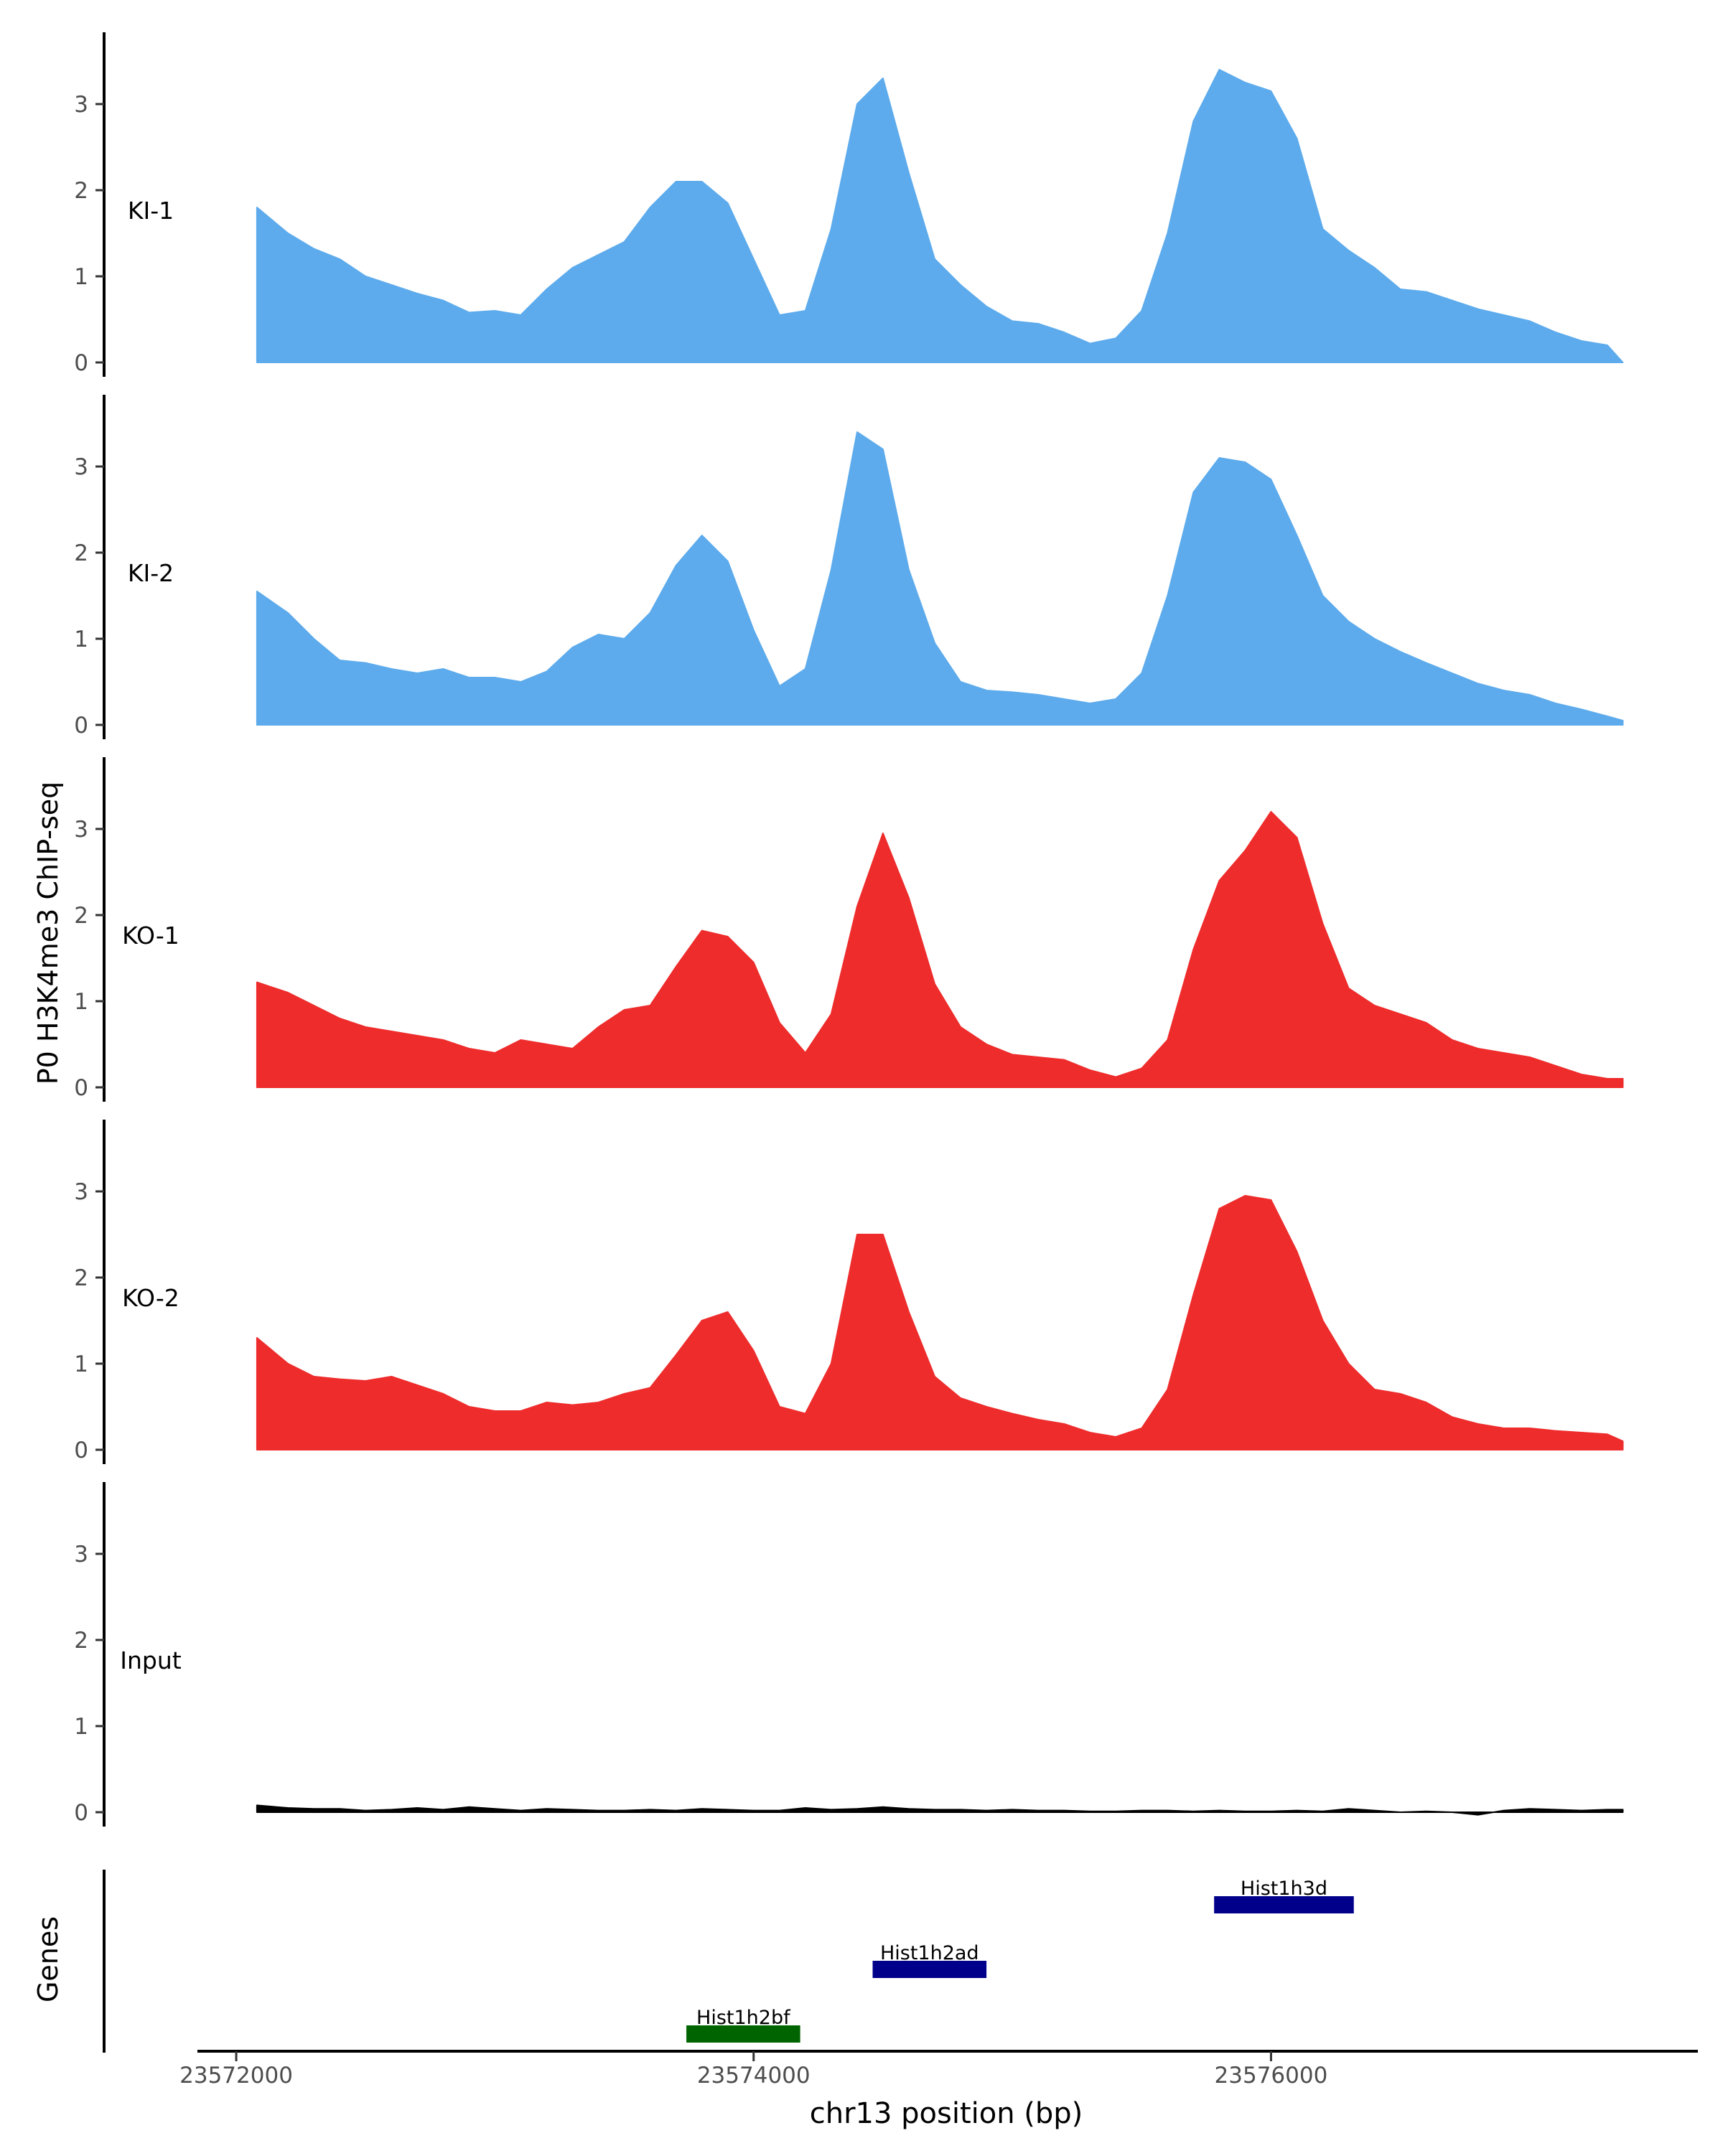  I want to click on track-ki-1: 0 1 2 3 KI-1, so click(849, 204).